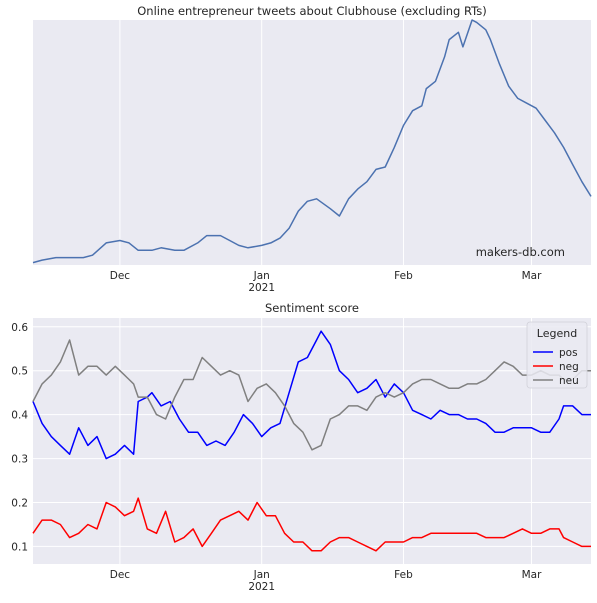  I want to click on legend-label-neg: neg, so click(569, 367).